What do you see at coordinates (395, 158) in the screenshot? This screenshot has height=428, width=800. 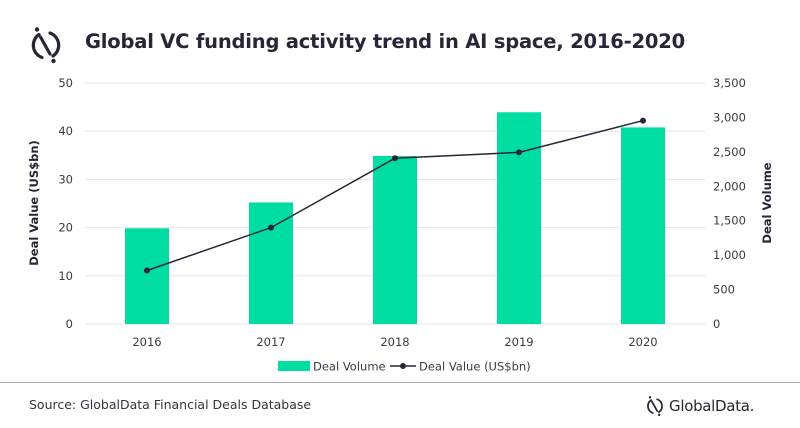 I see `line-point-2018` at bounding box center [395, 158].